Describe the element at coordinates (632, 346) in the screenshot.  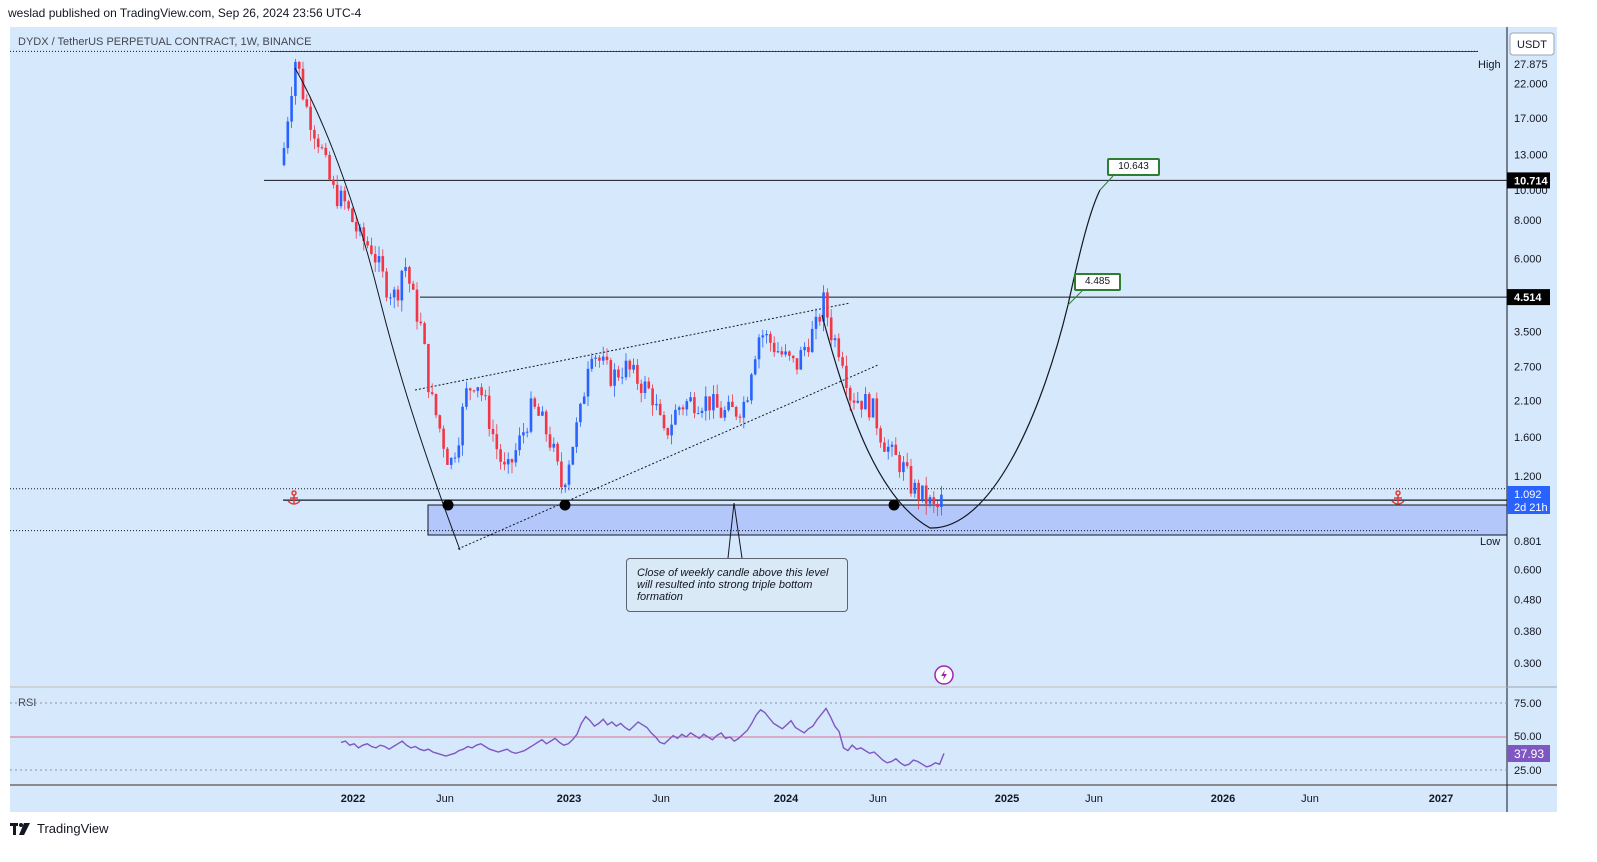
I see `wedge-upper-line` at that location.